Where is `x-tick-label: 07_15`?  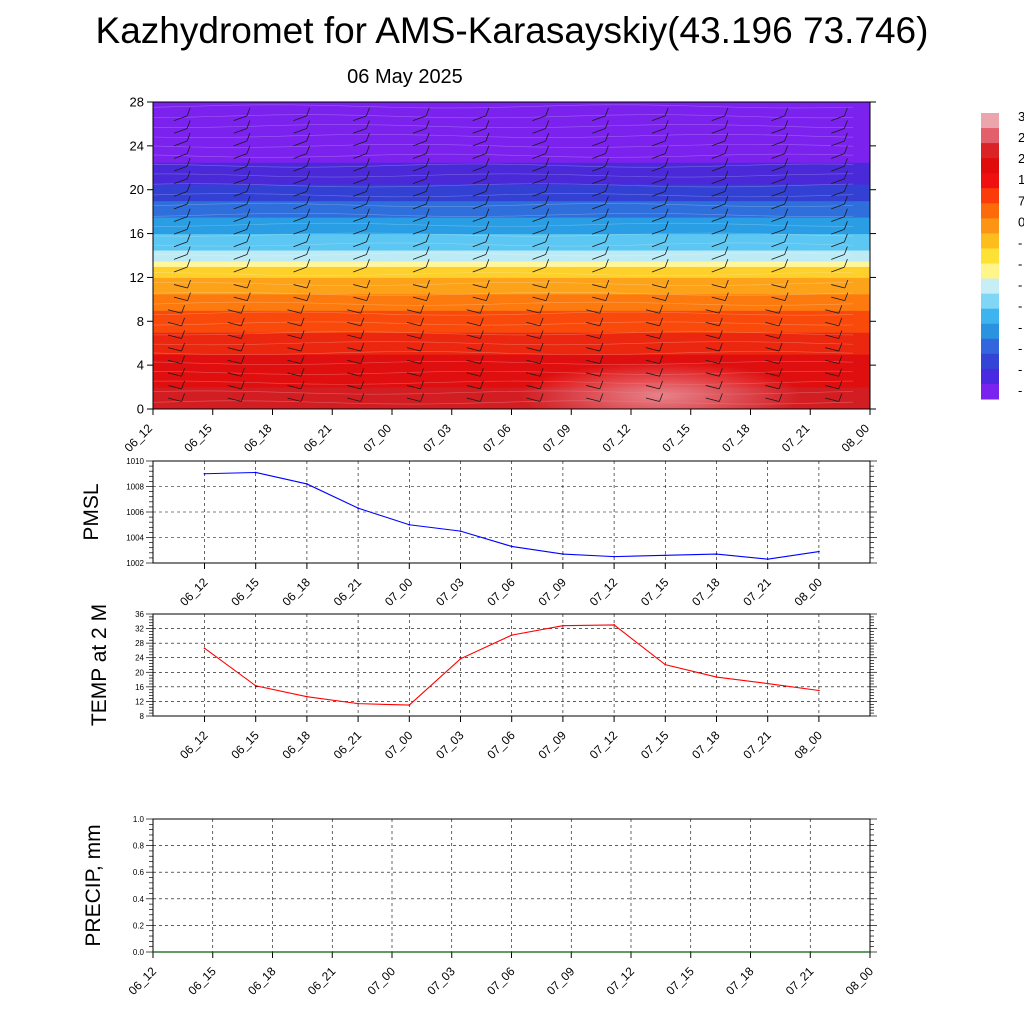
x-tick-label: 07_15 is located at coordinates (655, 592).